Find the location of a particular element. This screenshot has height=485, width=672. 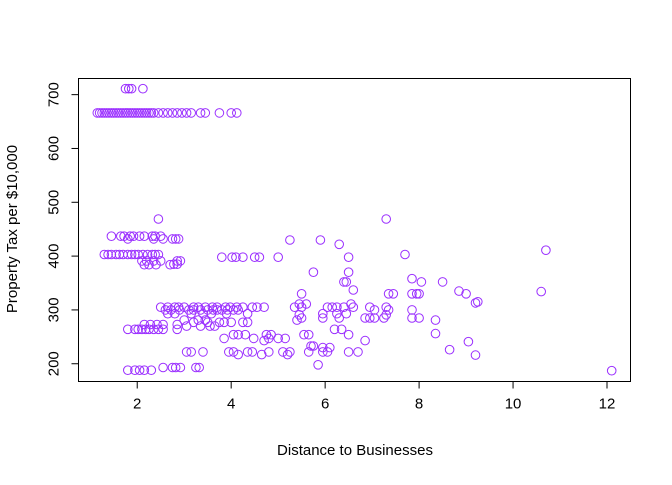

x-axis: 2 4 6 8 10 12 is located at coordinates (374, 397).